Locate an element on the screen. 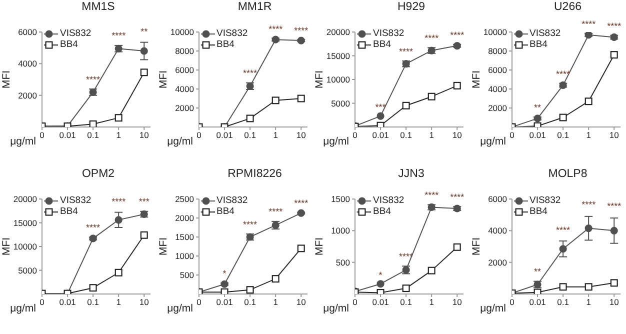 The width and height of the screenshot is (626, 334). chart-title: MOLP8 is located at coordinates (567, 174).